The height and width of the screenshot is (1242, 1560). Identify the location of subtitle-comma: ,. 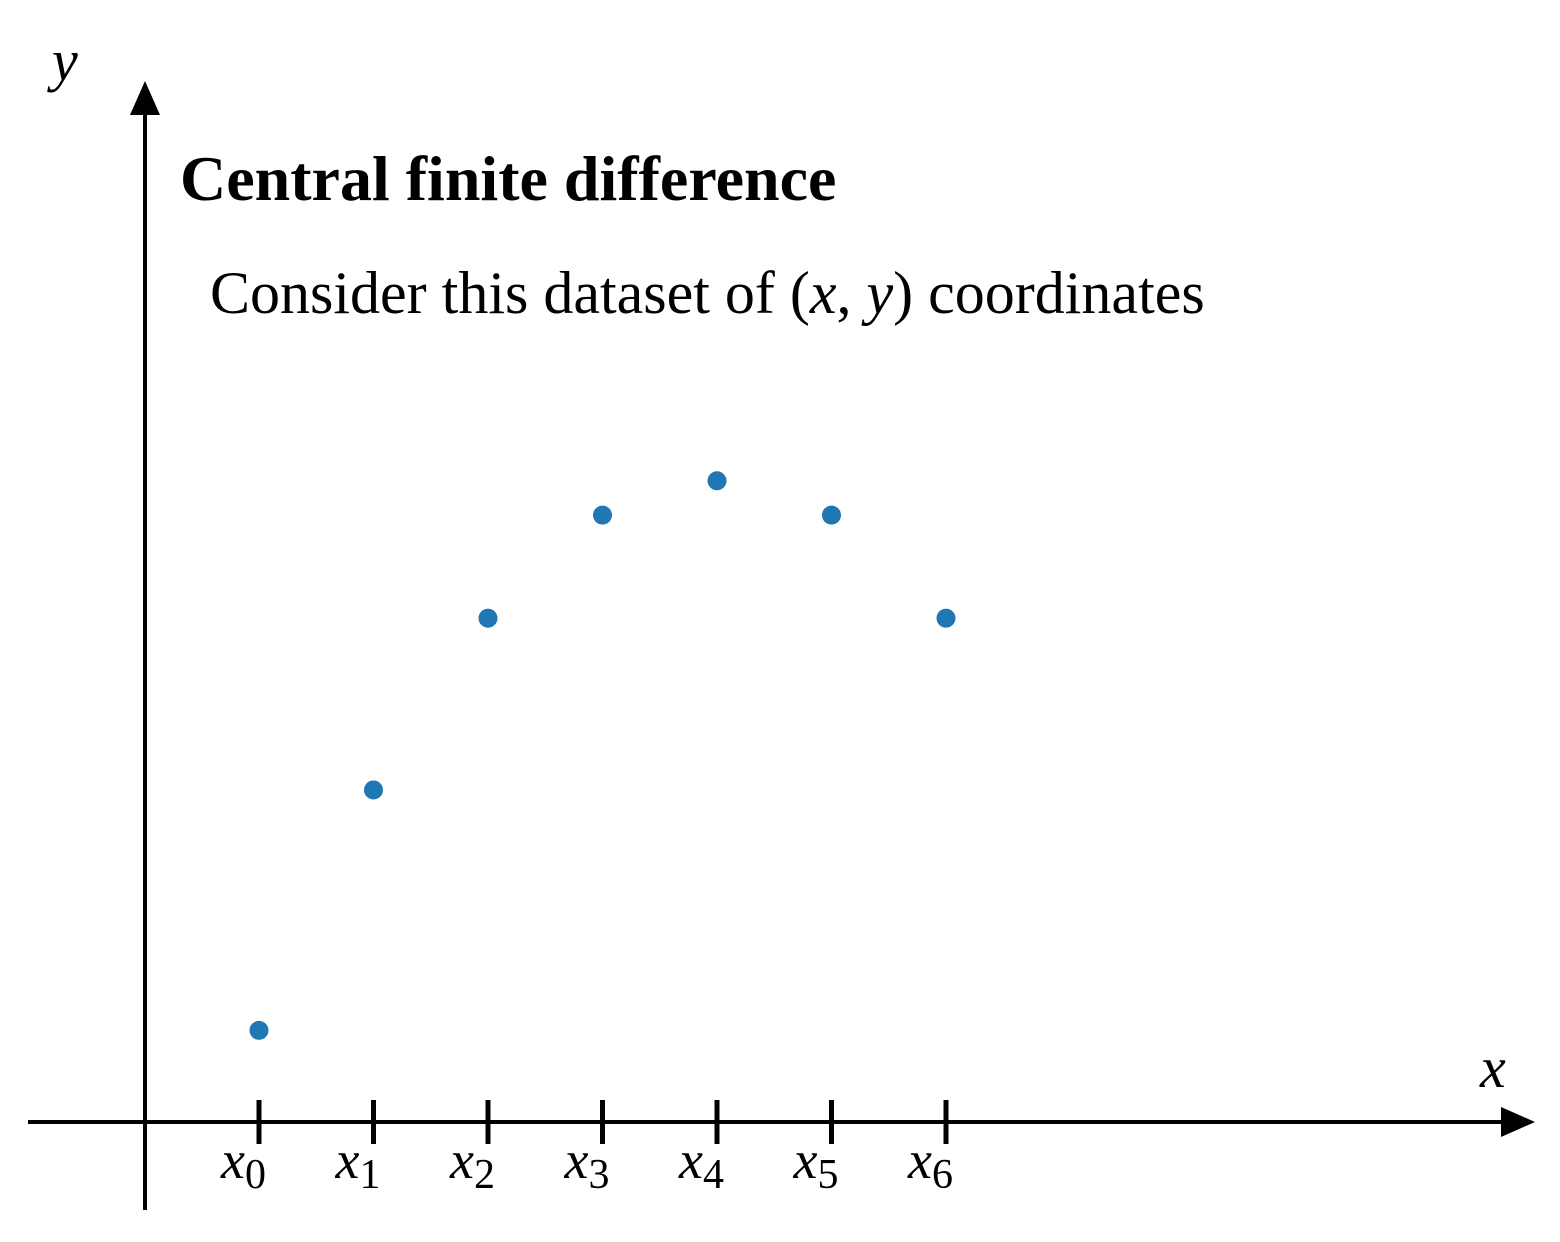
(852, 293).